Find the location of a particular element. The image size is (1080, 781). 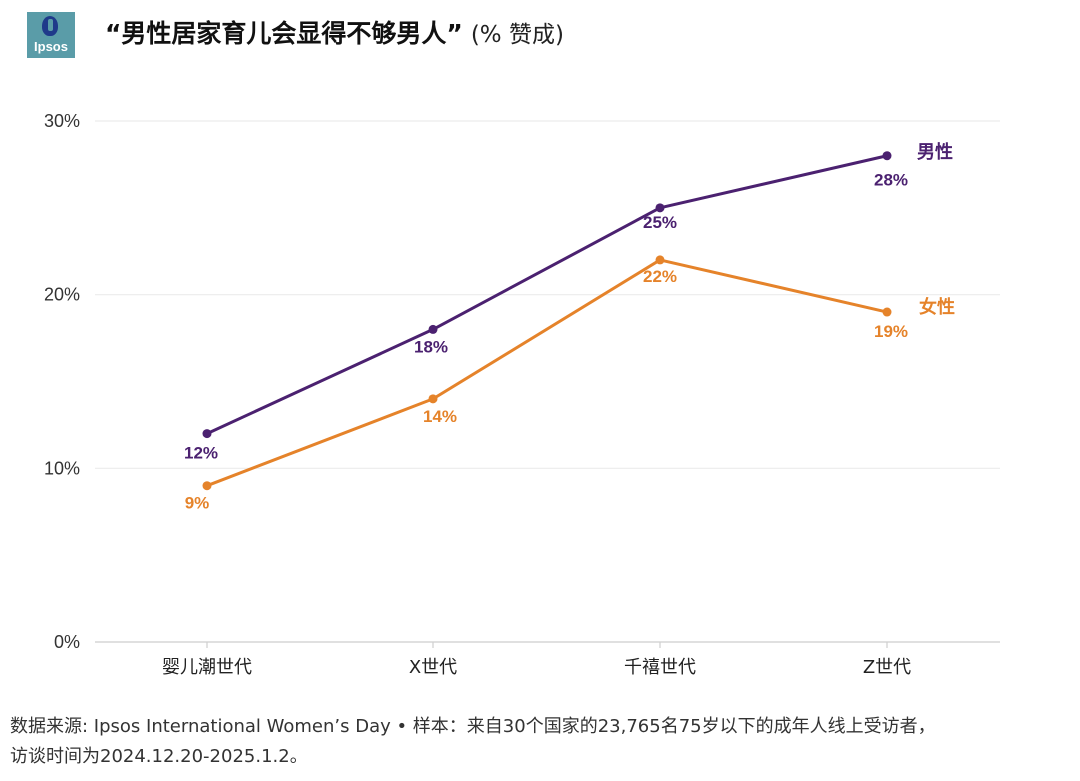

y-tick-label: 20% is located at coordinates (62, 295).